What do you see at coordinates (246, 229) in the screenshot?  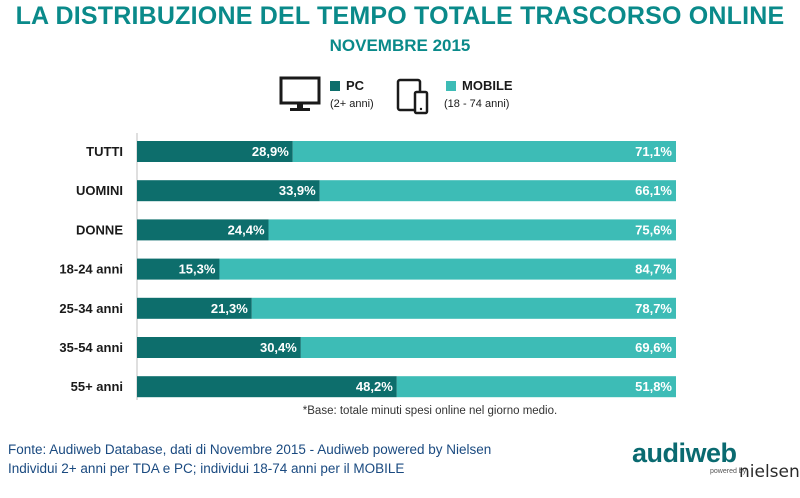 I see `data-label-pc: 24,4%` at bounding box center [246, 229].